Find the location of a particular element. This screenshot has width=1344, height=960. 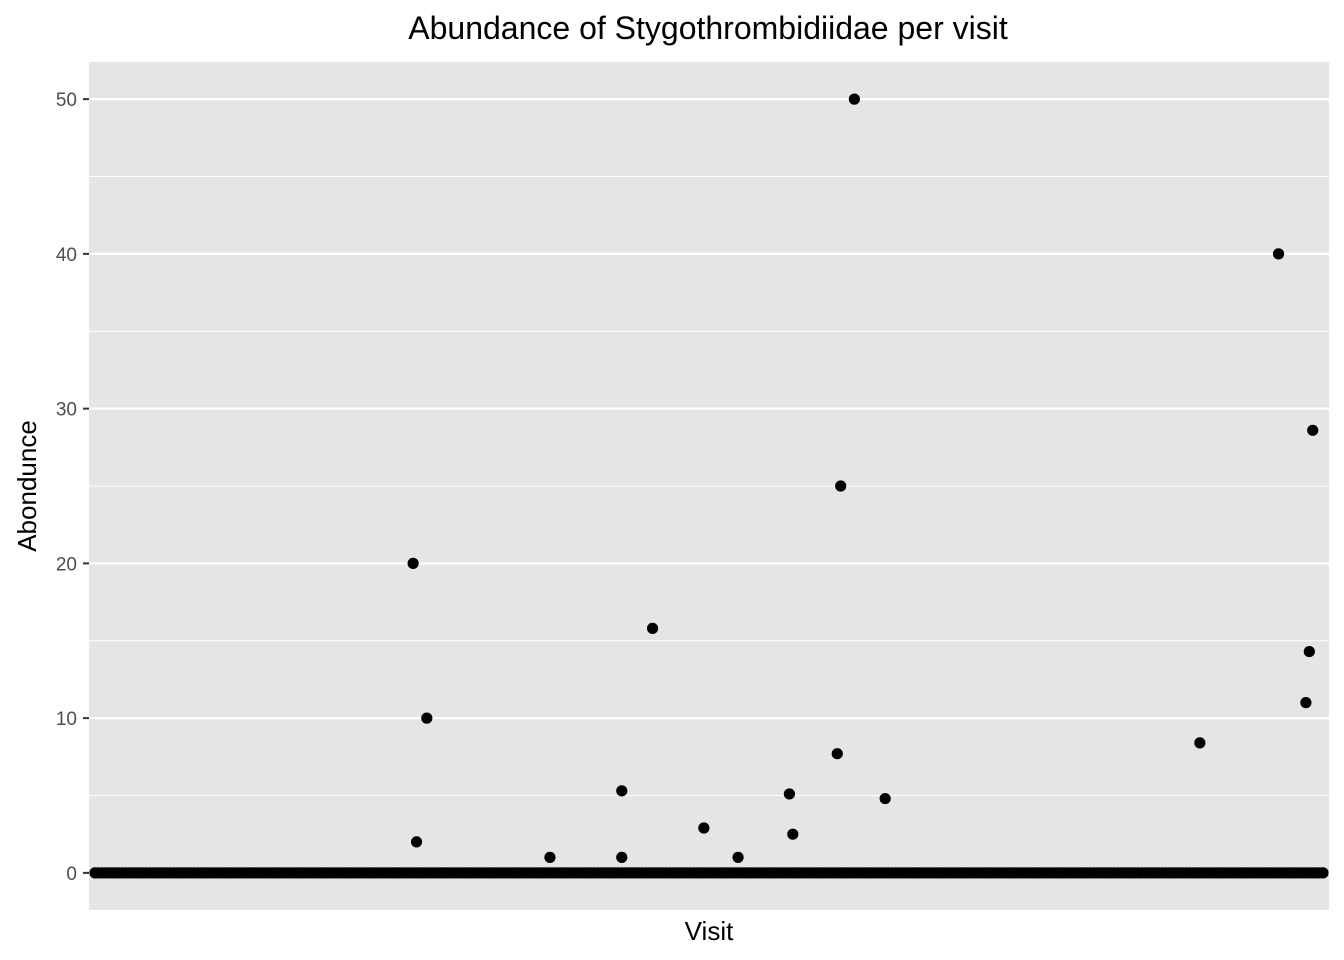

y-tick-label: 0 is located at coordinates (71, 874).